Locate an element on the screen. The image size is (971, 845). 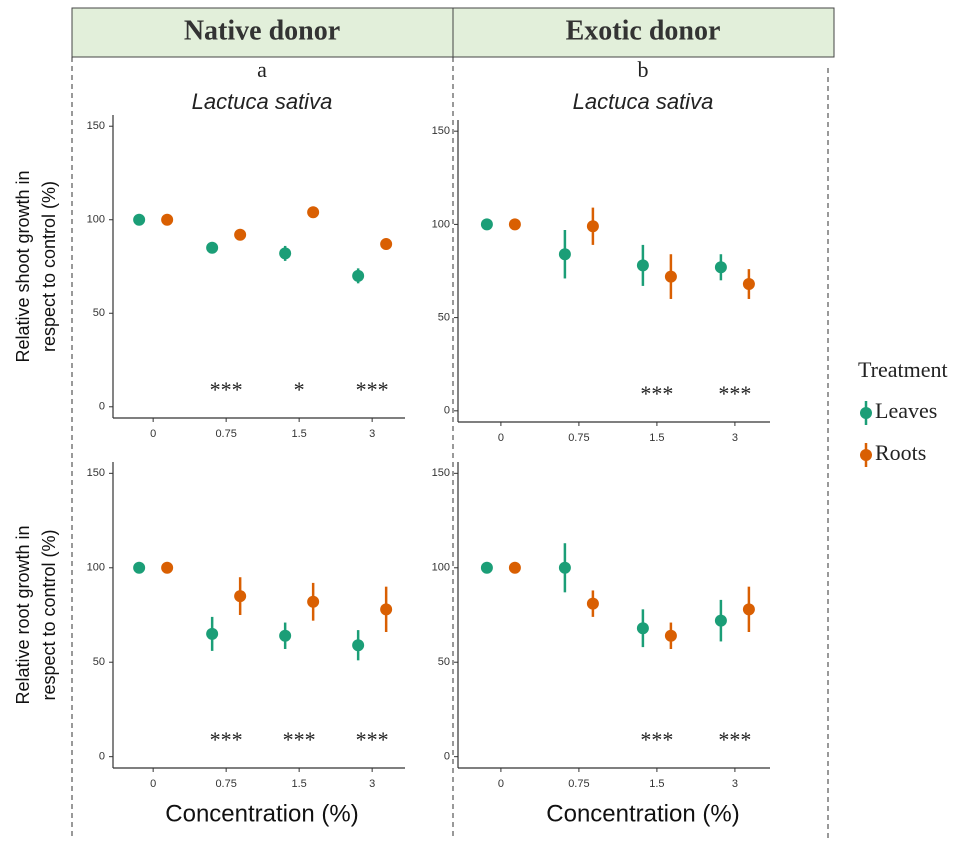
header-title: Exotic donor is located at coordinates (643, 30).